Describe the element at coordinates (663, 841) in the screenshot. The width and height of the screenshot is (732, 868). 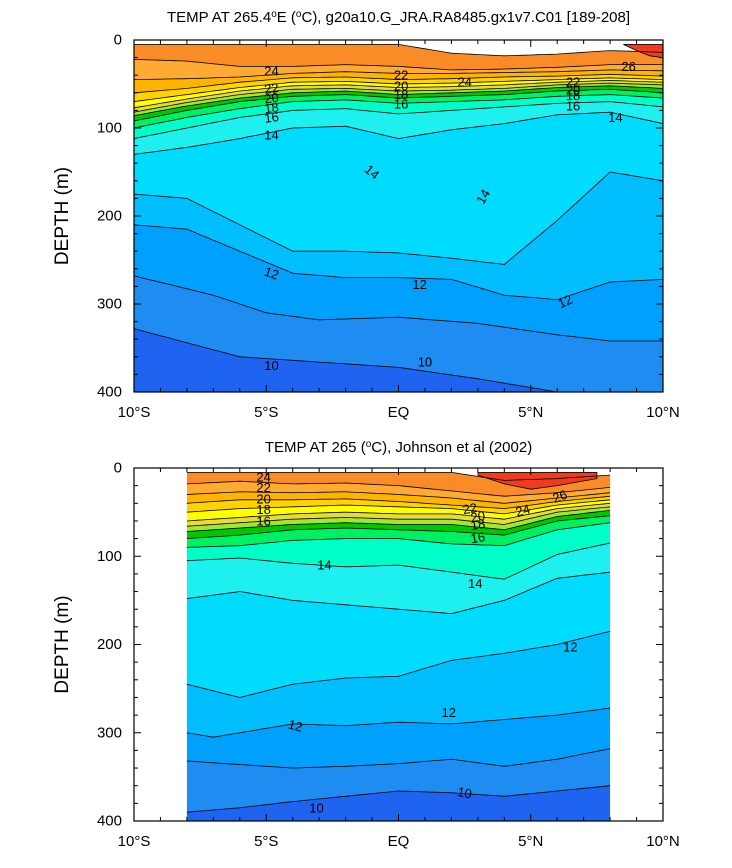
I see `x-tick-label: 10°N` at that location.